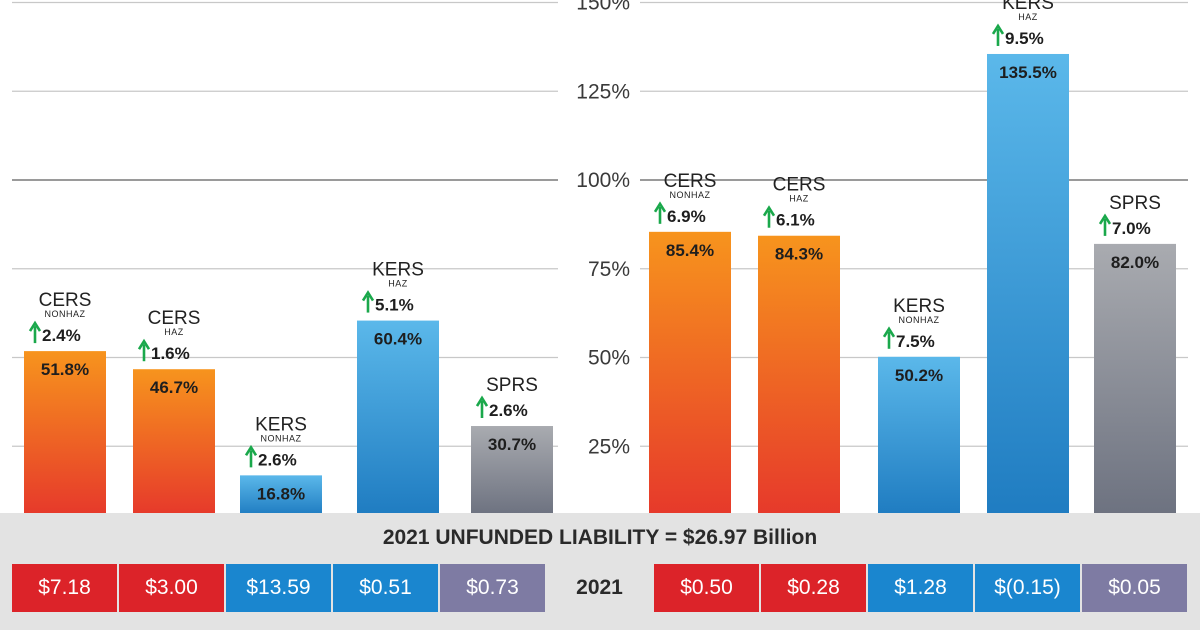 The height and width of the screenshot is (630, 1200). I want to click on liability-title: 2021 UNFUNDED LIABILITY = $26.97 Billion, so click(600, 537).